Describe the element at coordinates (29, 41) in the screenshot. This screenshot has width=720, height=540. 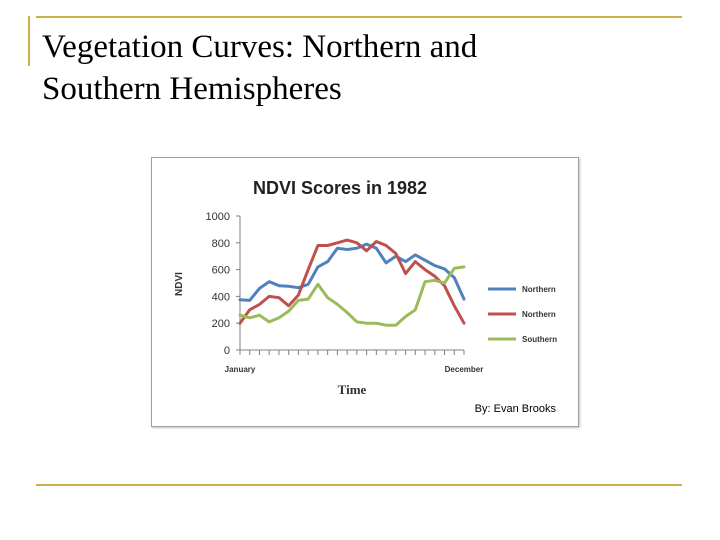
I see `left-rule` at that location.